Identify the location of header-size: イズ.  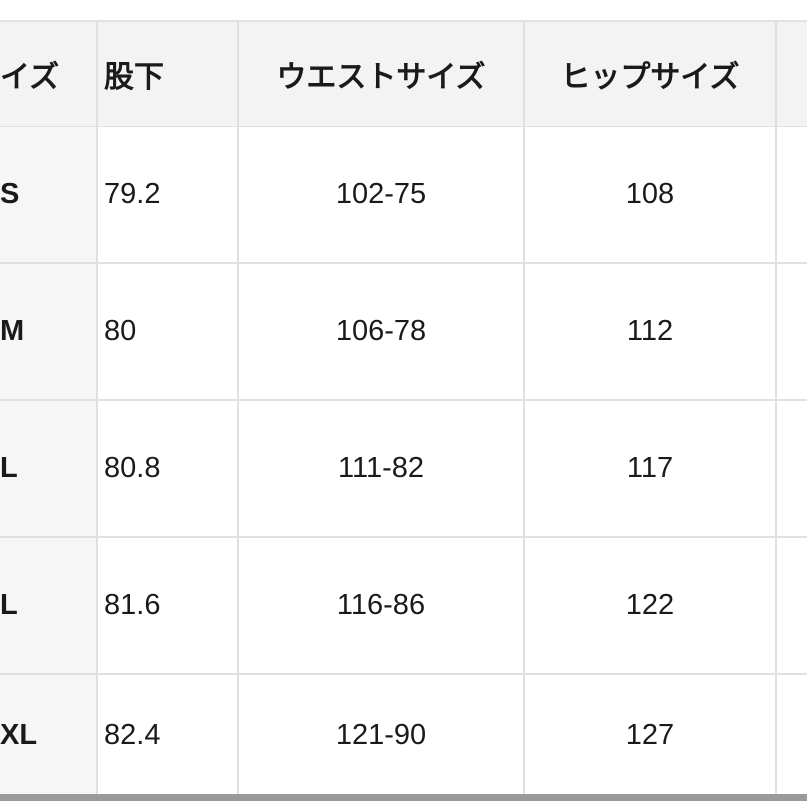
(49, 74).